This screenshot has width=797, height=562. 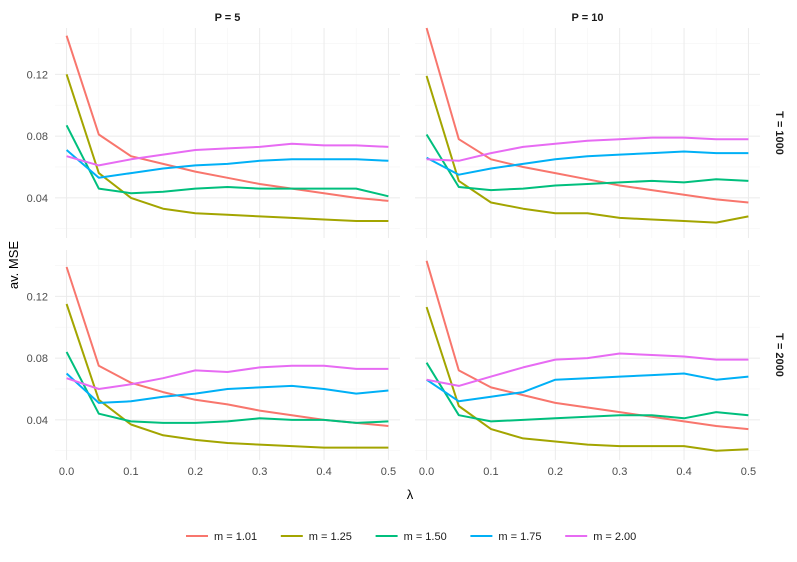 I want to click on legend-label: m = 1.75, so click(x=519, y=537).